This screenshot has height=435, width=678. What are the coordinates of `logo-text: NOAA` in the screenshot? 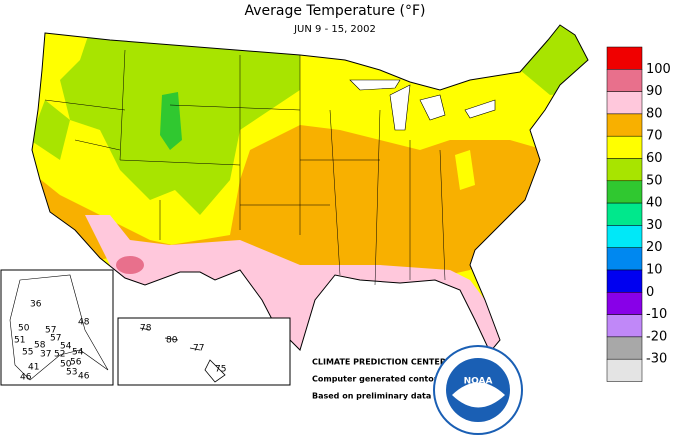 It's located at (478, 382).